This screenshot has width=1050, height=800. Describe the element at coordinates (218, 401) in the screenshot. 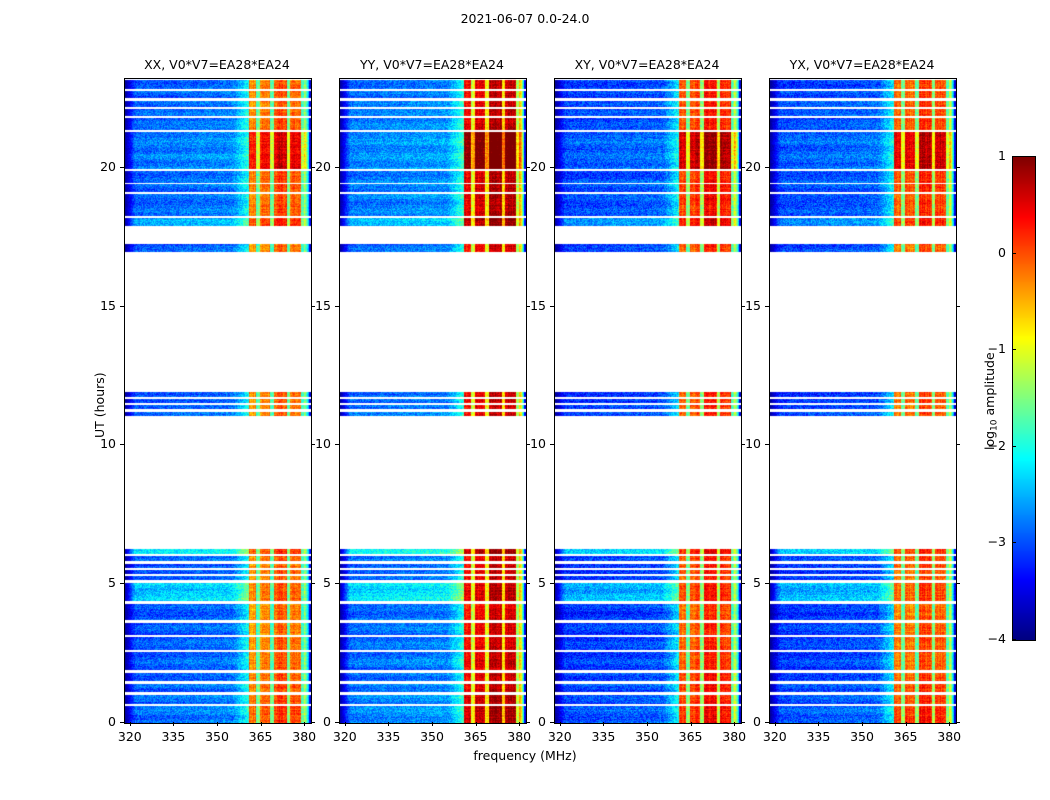

I see `waterfall-image-xx` at that location.